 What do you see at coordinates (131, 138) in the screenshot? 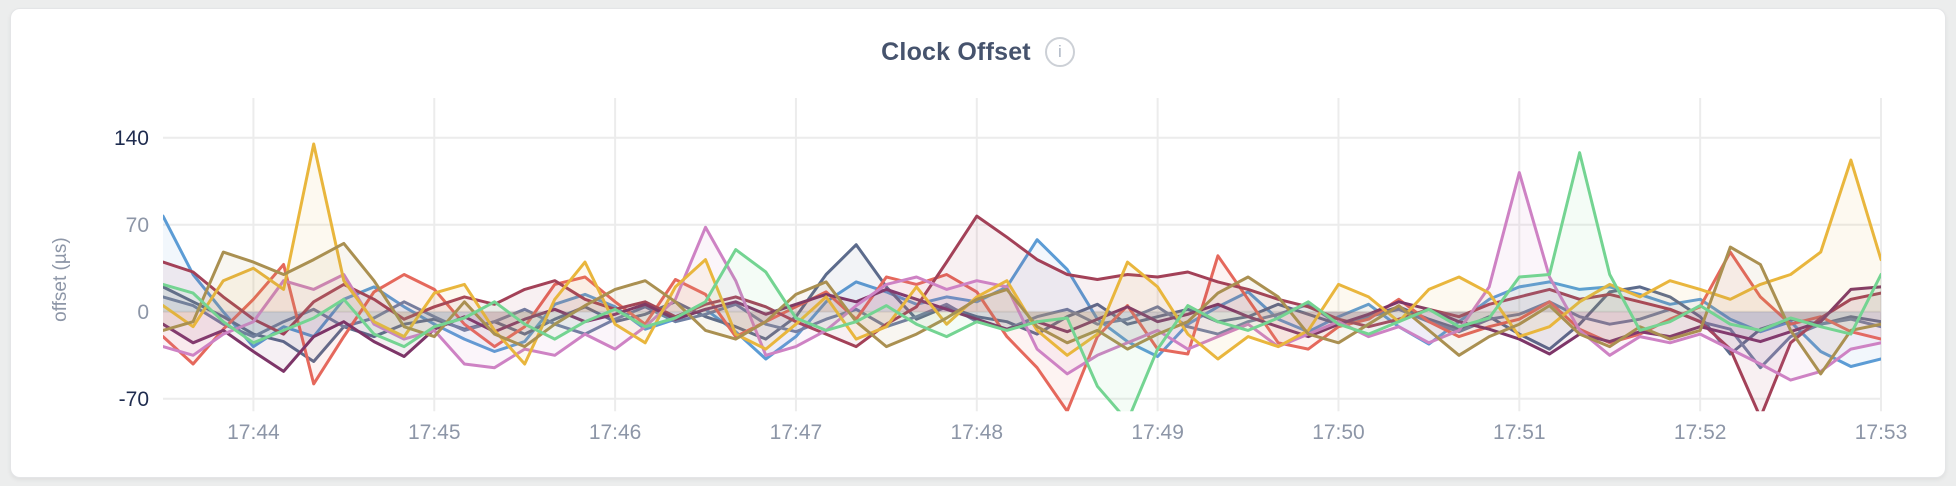
I see `y-tick-label: 140` at bounding box center [131, 138].